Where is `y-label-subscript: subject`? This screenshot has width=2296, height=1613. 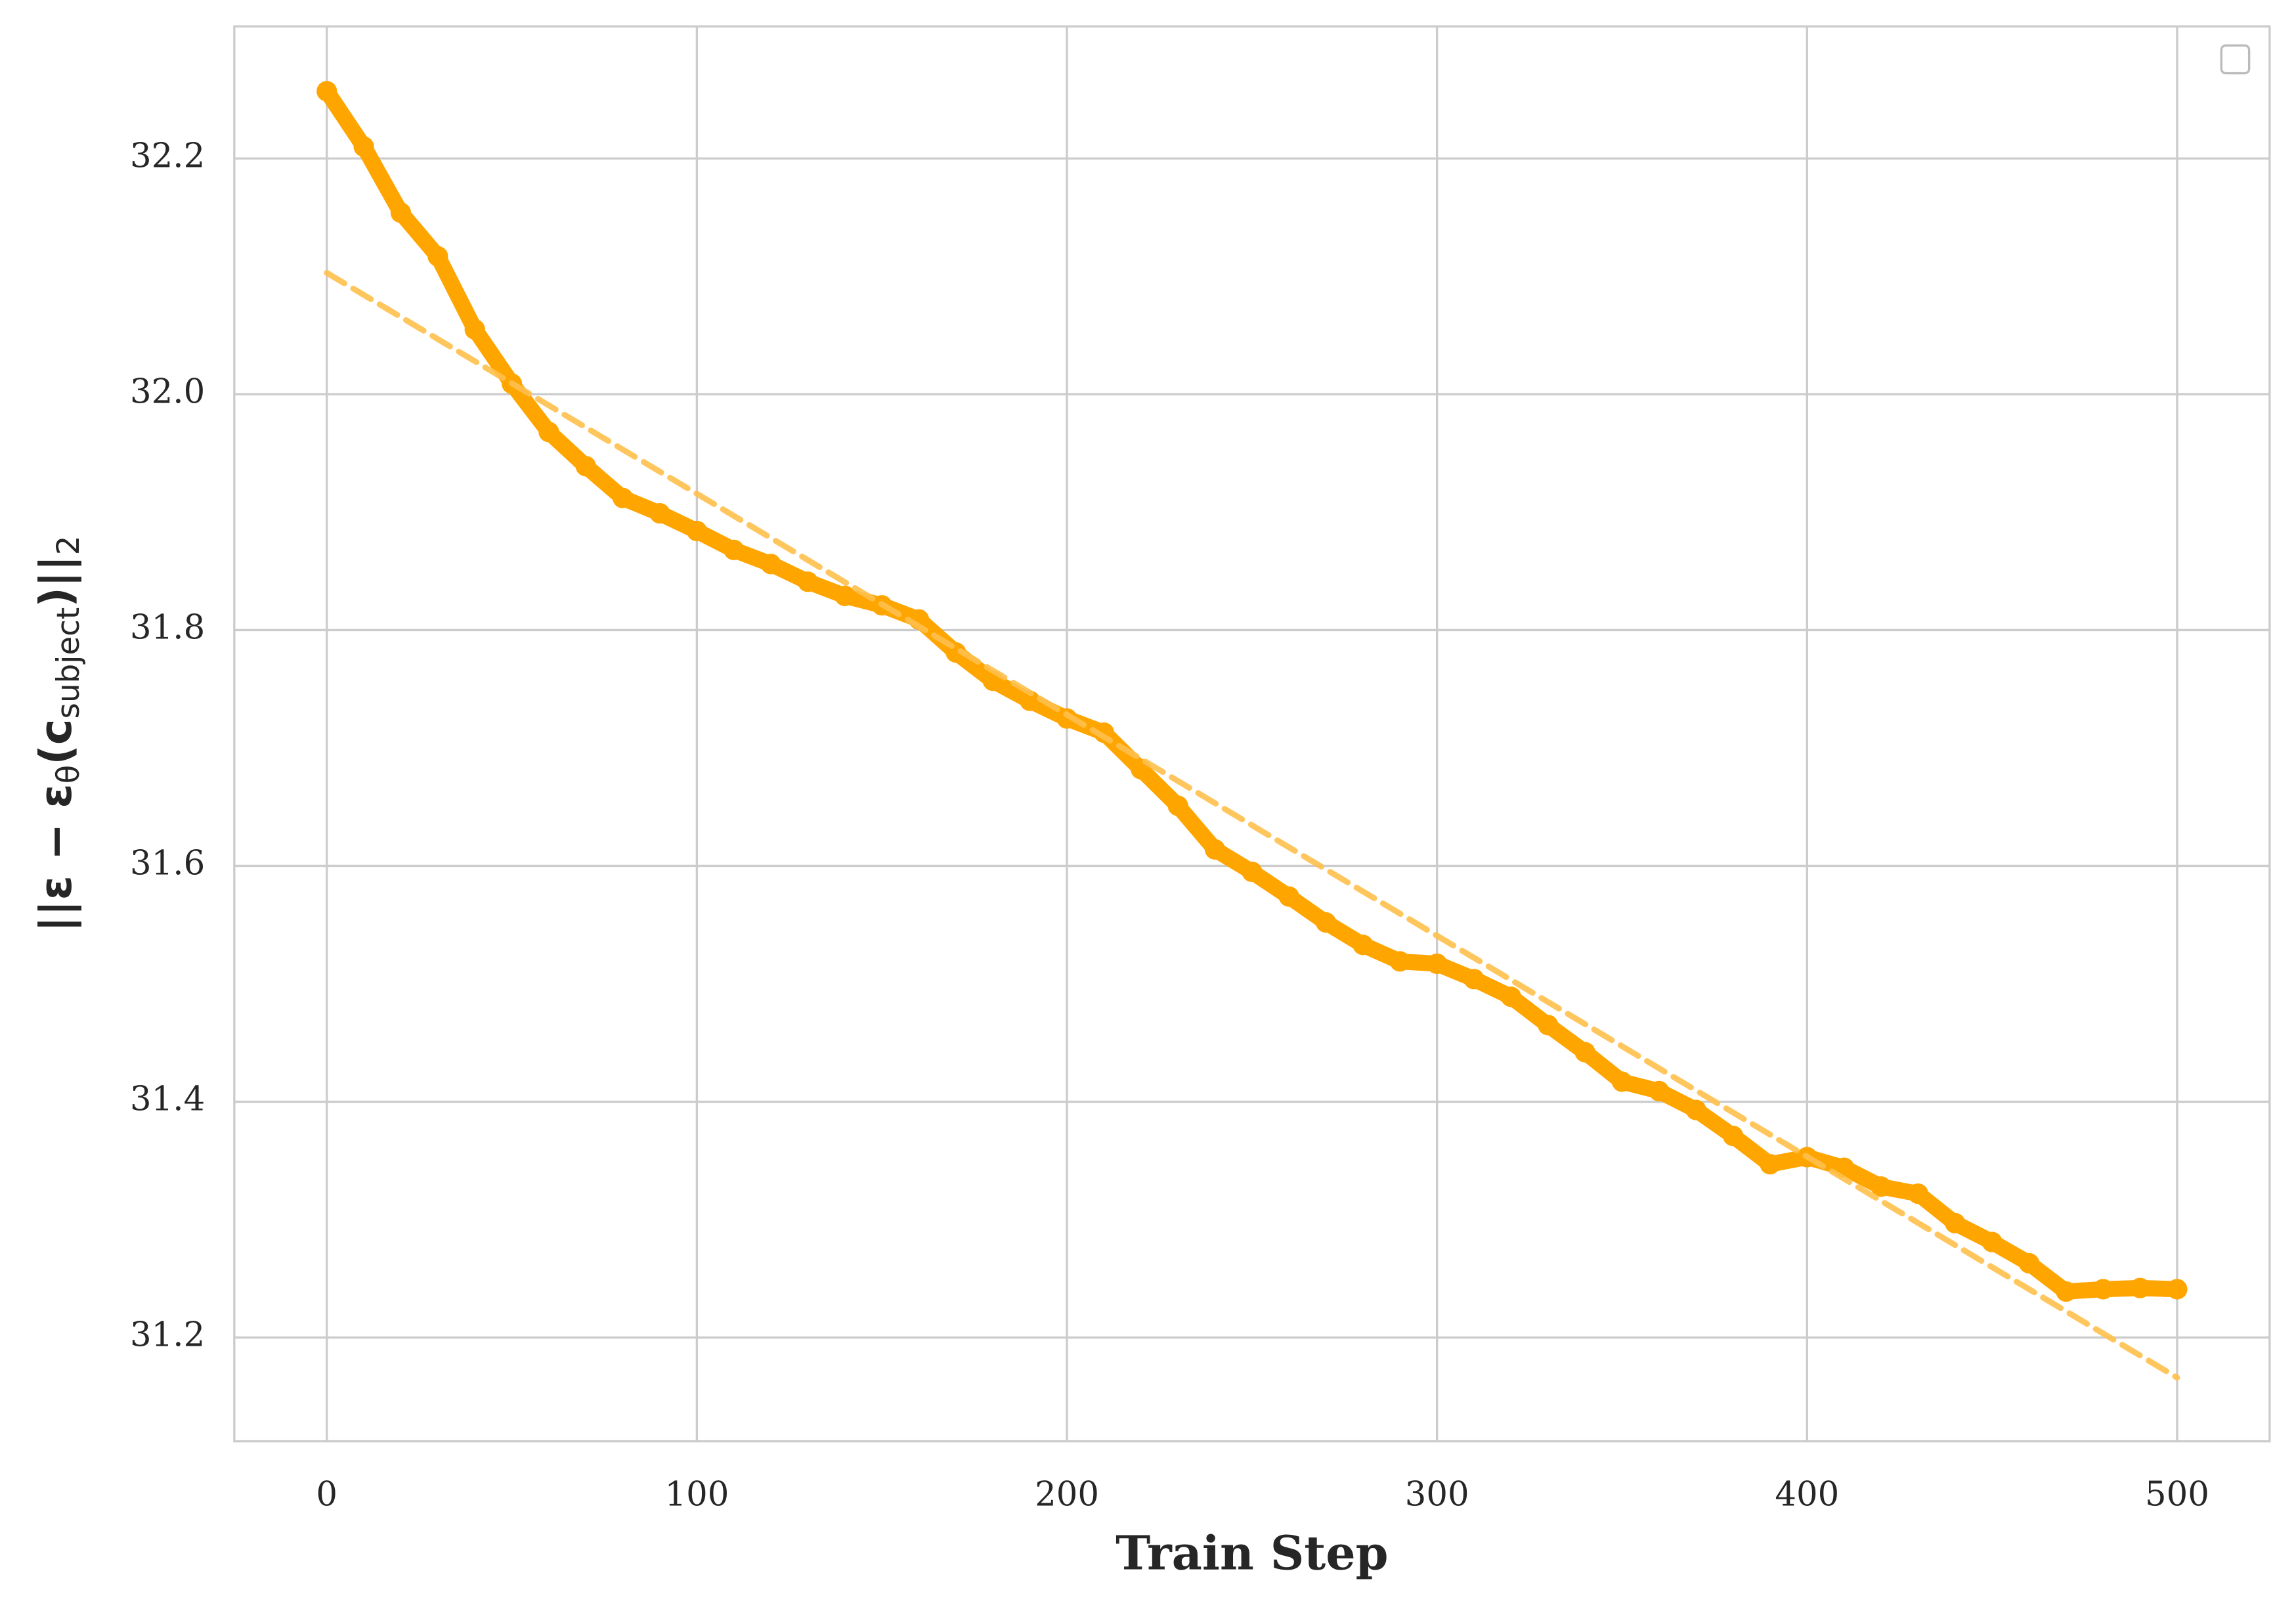
y-label-subscript: subject is located at coordinates (69, 664).